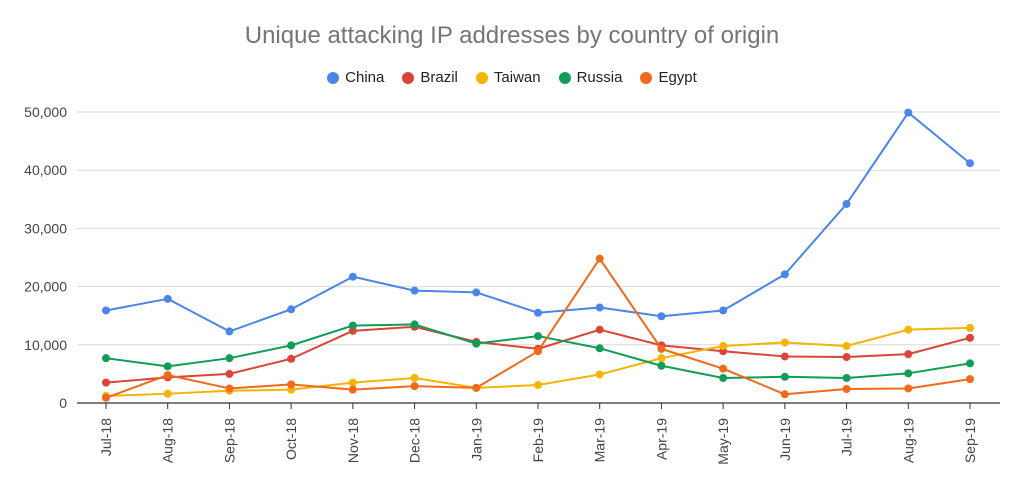 This screenshot has height=483, width=1024. I want to click on y-tick-label: 30,000, so click(45, 228).